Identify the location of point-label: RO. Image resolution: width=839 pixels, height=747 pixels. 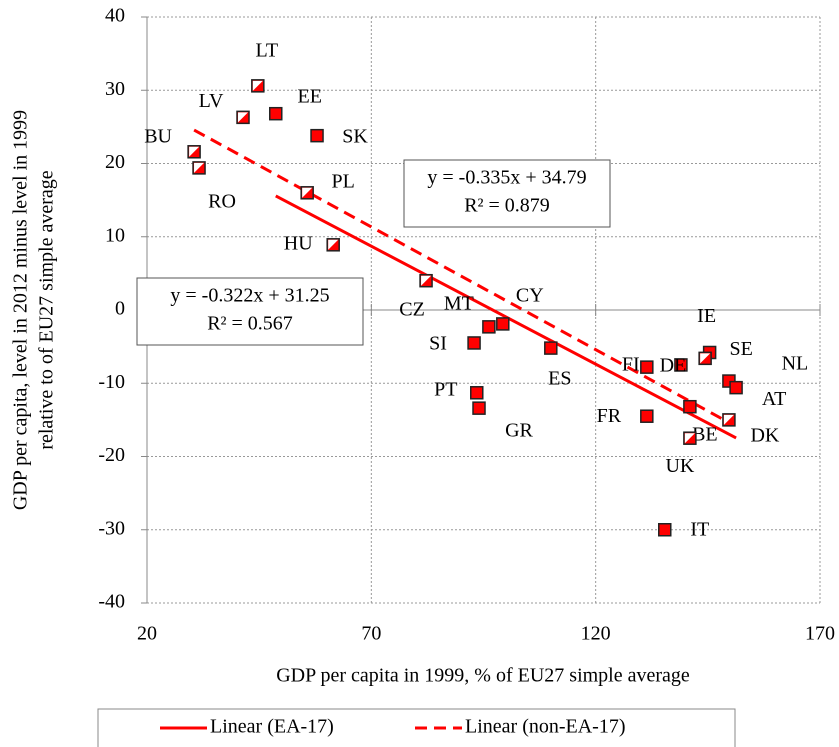
(222, 201).